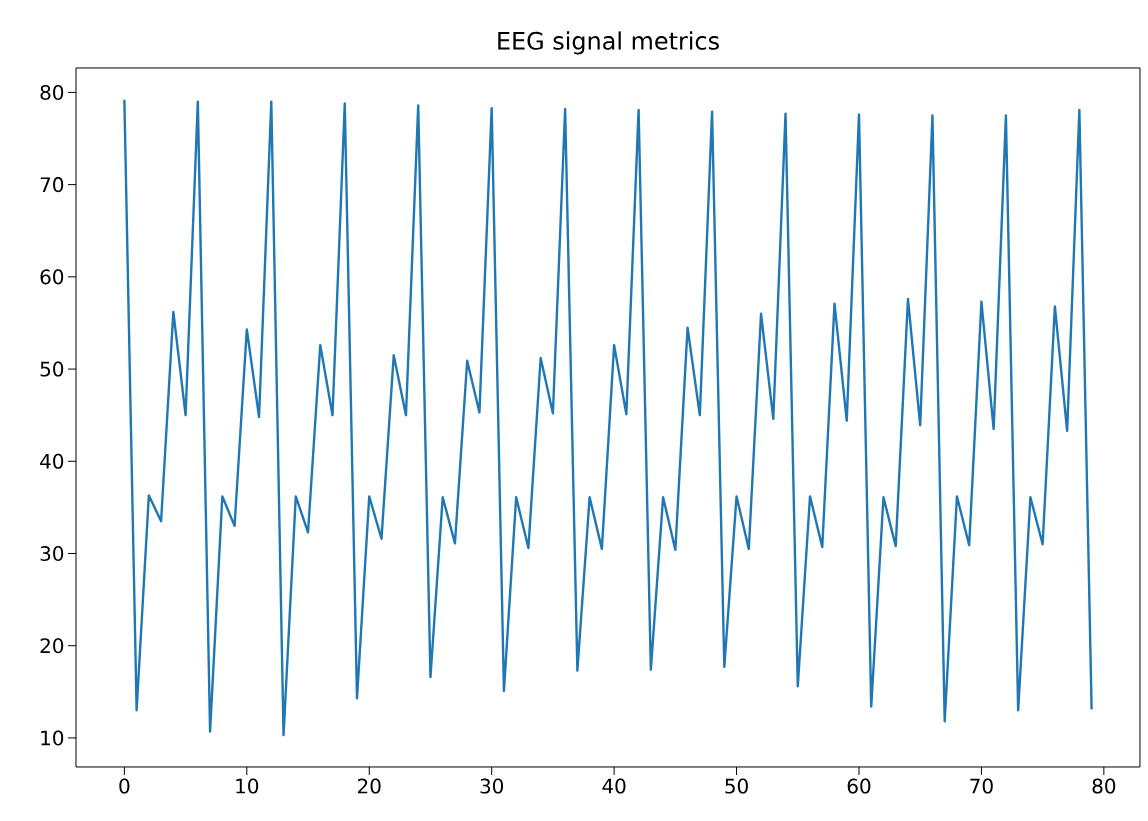  Describe the element at coordinates (492, 786) in the screenshot. I see `x-tick-label: 30` at that location.